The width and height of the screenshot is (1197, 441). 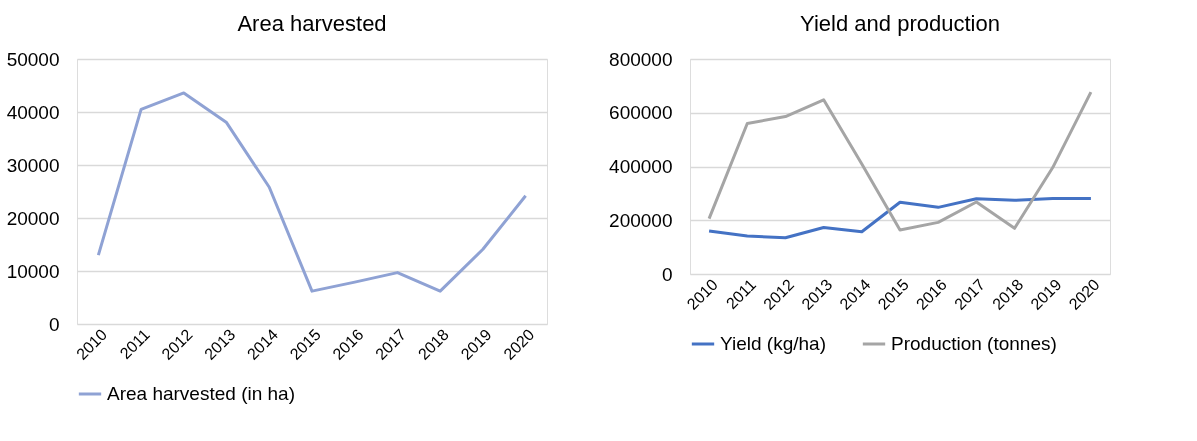 What do you see at coordinates (33, 271) in the screenshot?
I see `y-tick-label: 10000` at bounding box center [33, 271].